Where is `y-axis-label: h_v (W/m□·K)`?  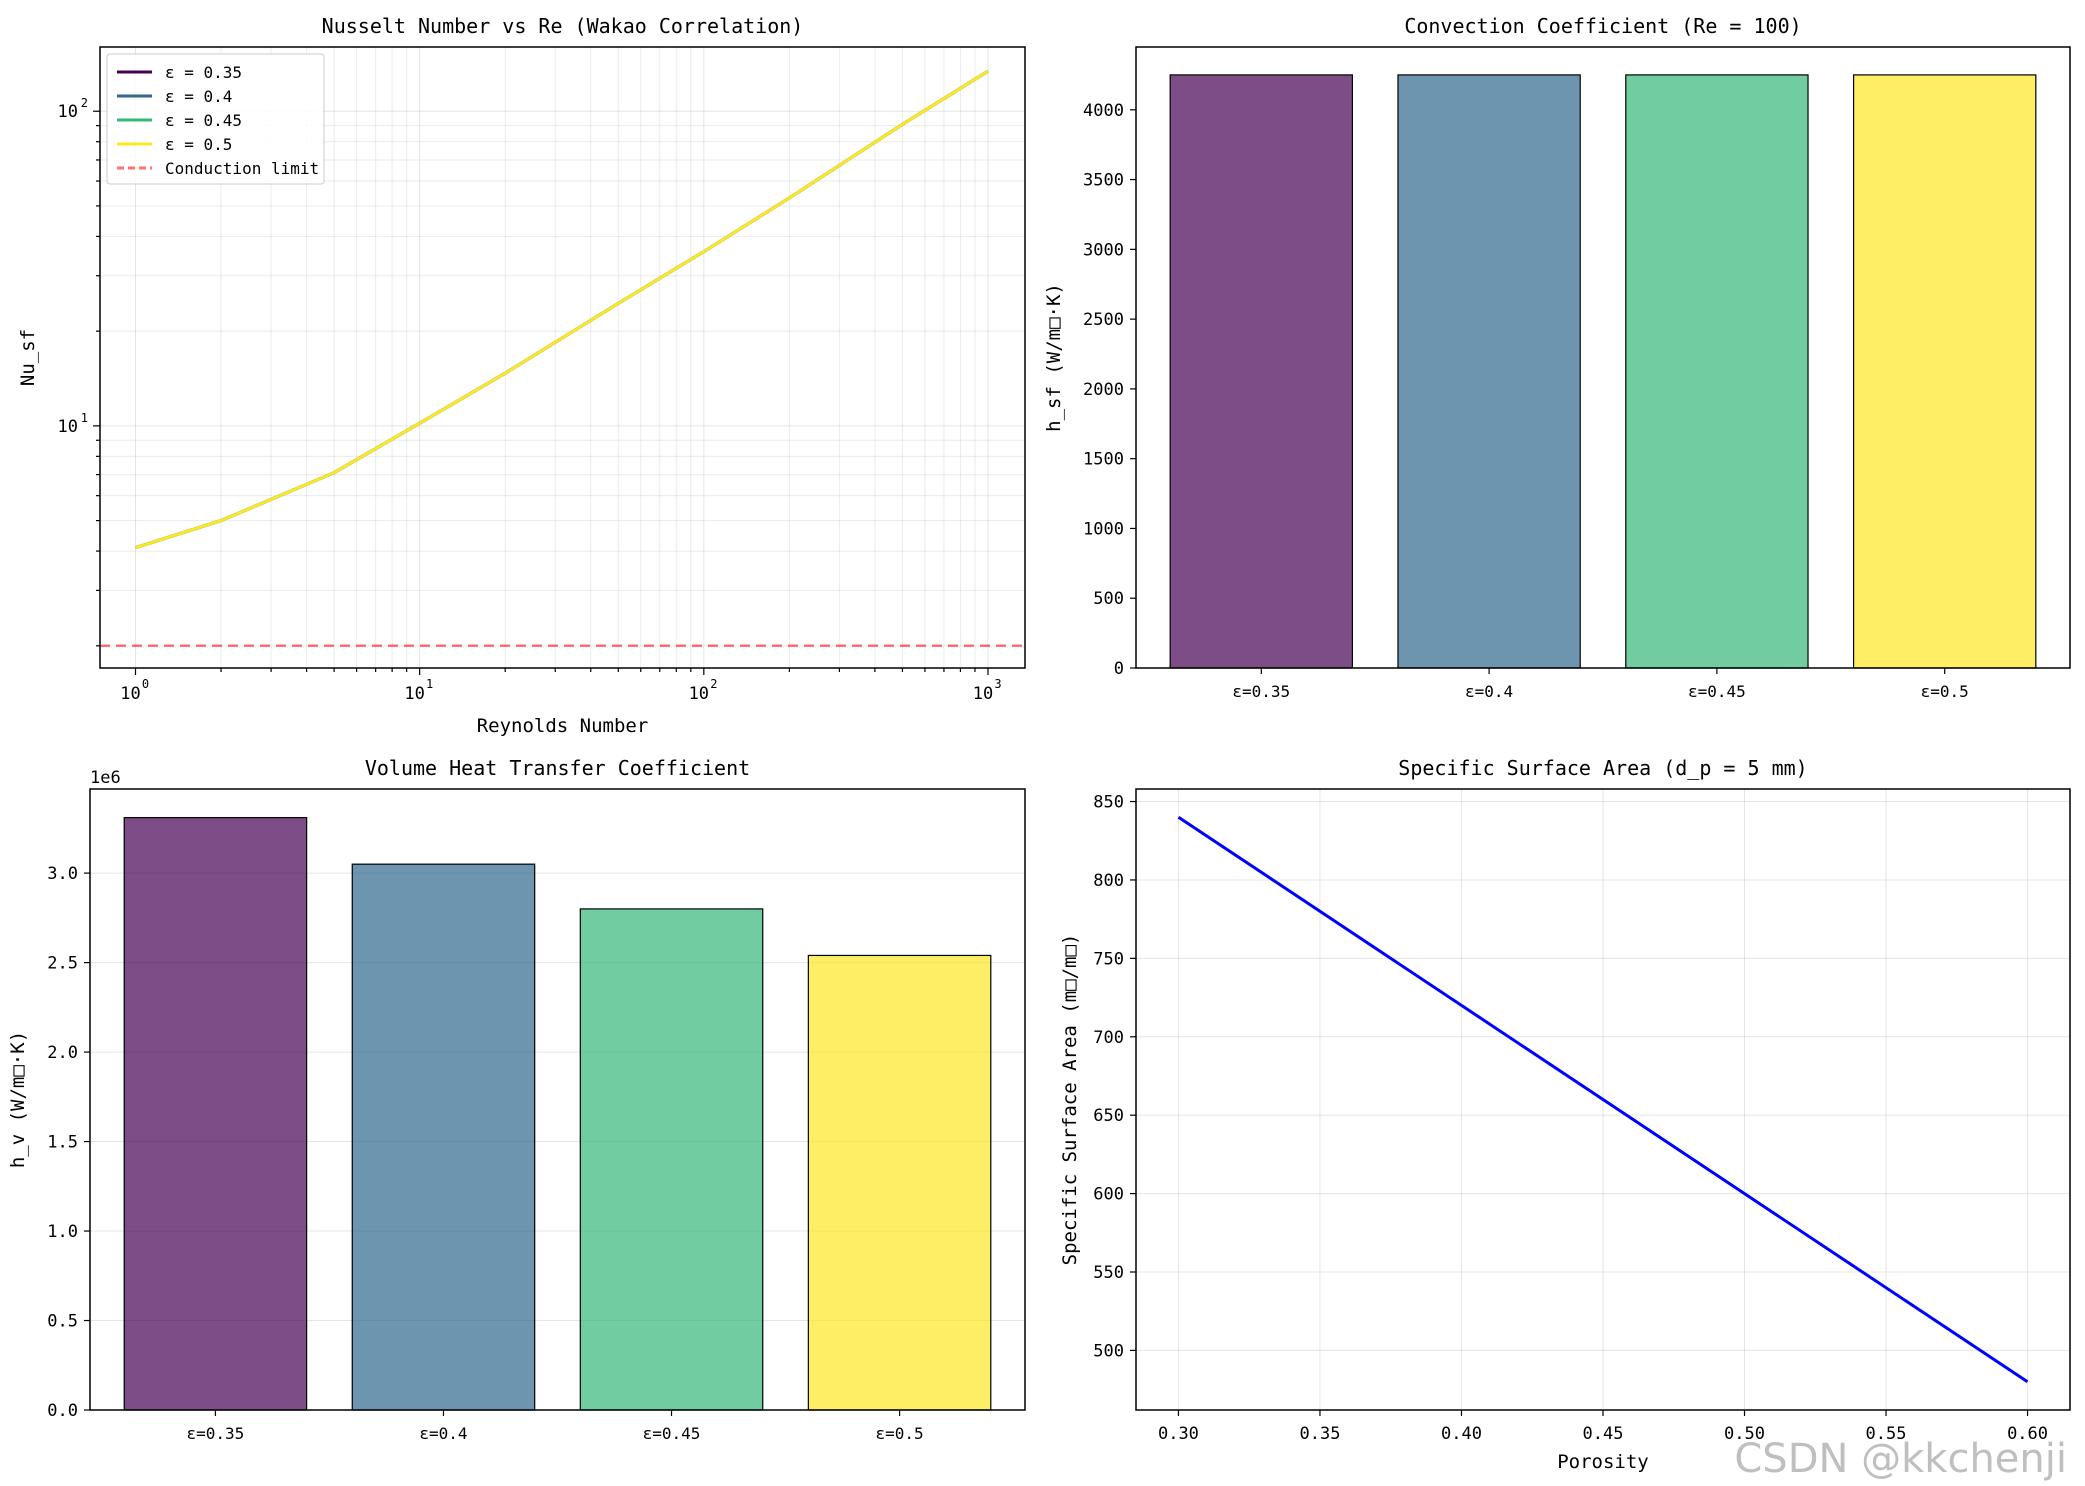 y-axis-label: h_v (W/m□·K) is located at coordinates (18, 1099).